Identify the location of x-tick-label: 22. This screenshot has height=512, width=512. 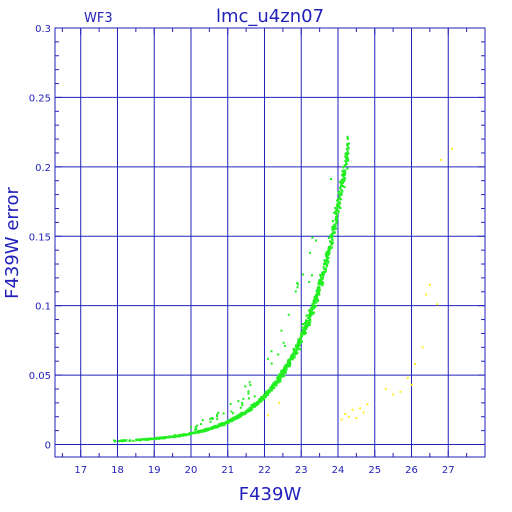
(264, 470).